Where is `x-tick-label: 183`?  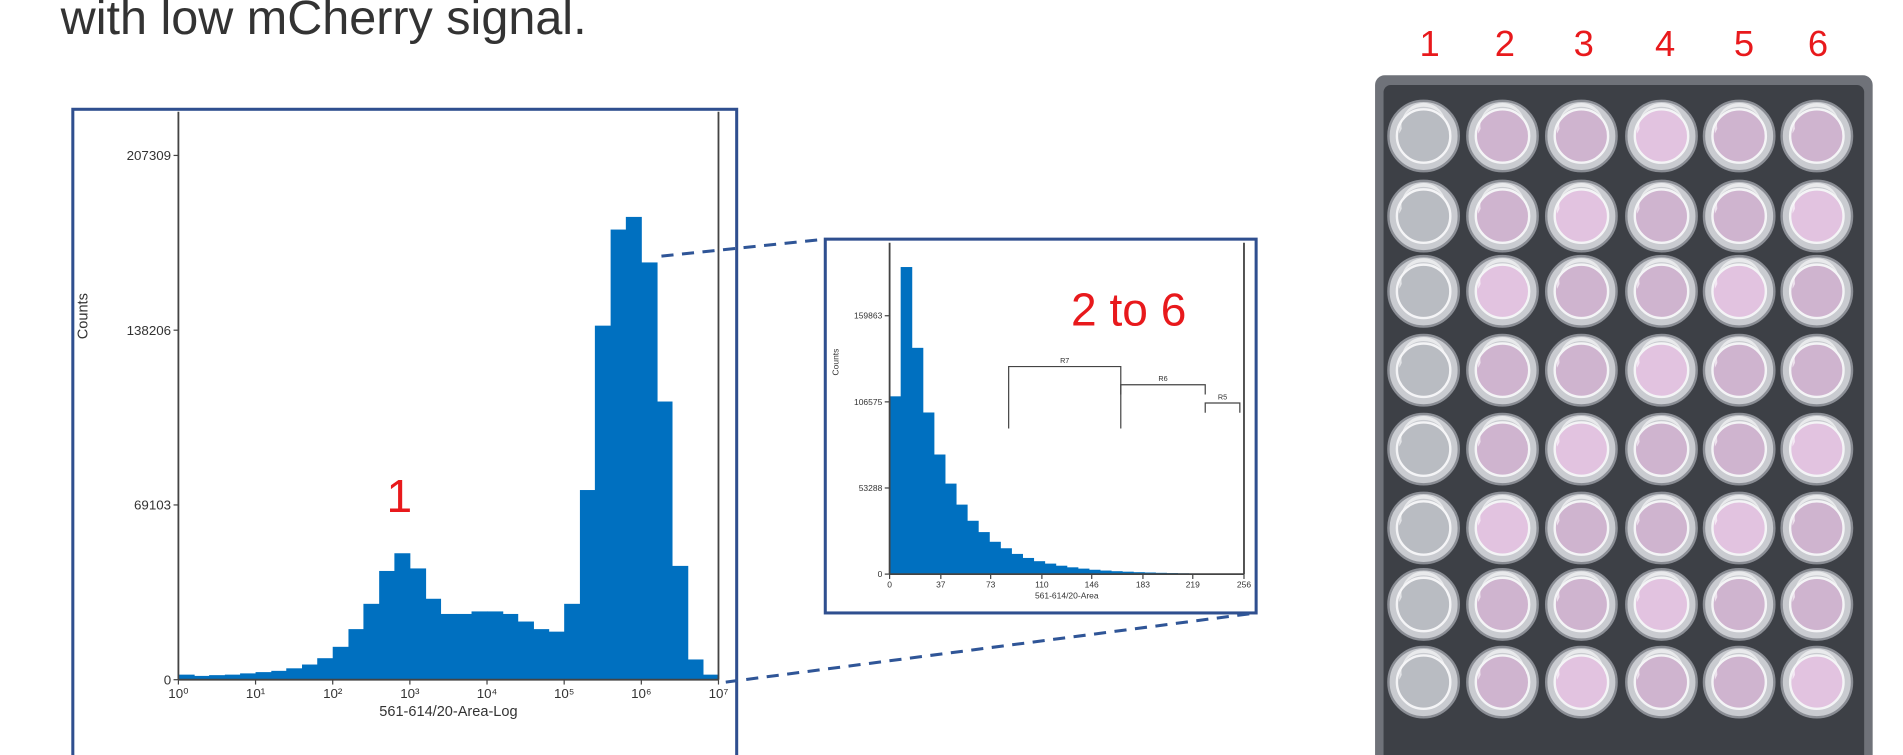 x-tick-label: 183 is located at coordinates (1143, 584).